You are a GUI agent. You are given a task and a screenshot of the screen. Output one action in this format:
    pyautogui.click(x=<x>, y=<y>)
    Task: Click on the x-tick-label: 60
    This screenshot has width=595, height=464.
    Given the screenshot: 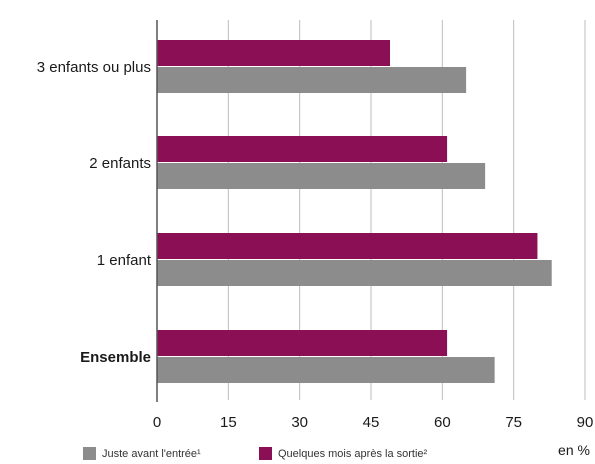 What is the action you would take?
    pyautogui.click(x=442, y=422)
    